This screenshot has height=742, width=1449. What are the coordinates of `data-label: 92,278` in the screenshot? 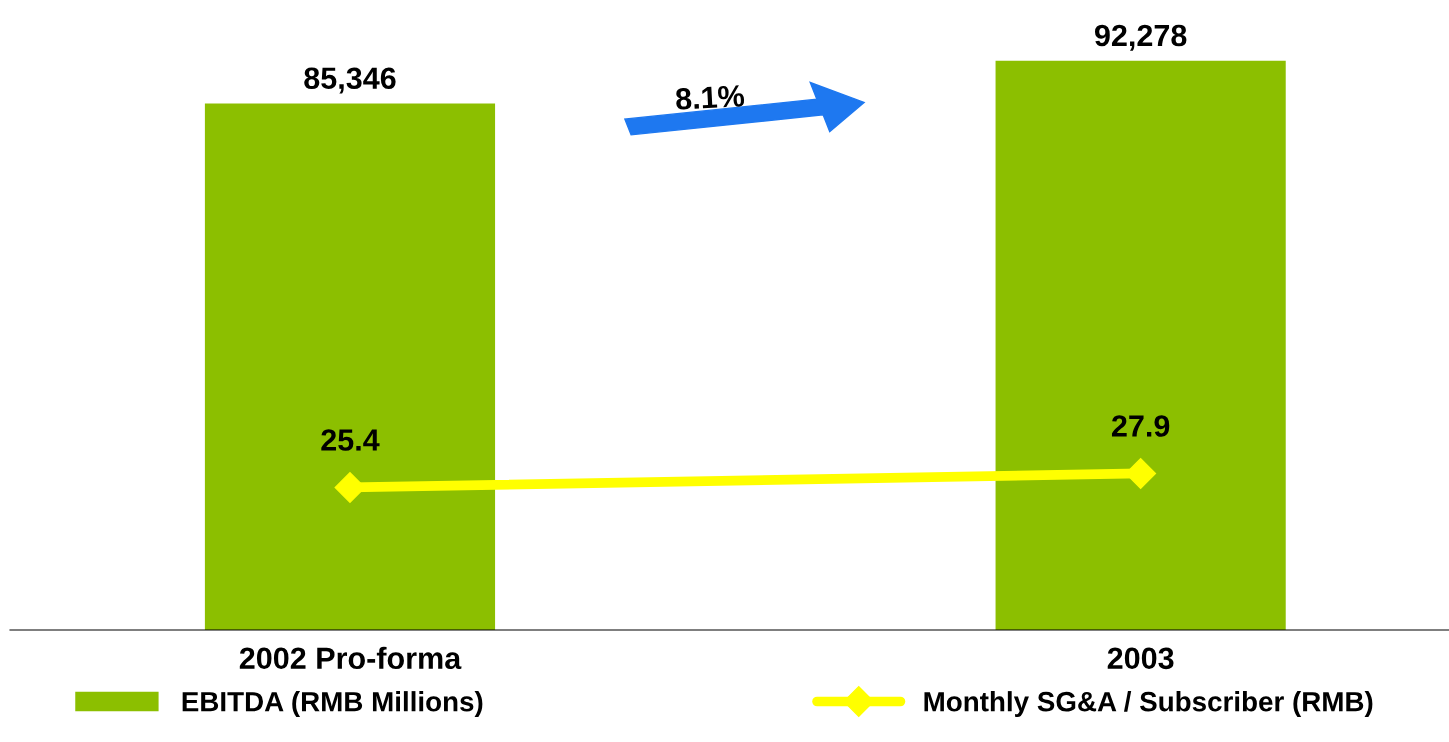 It's located at (1140, 37).